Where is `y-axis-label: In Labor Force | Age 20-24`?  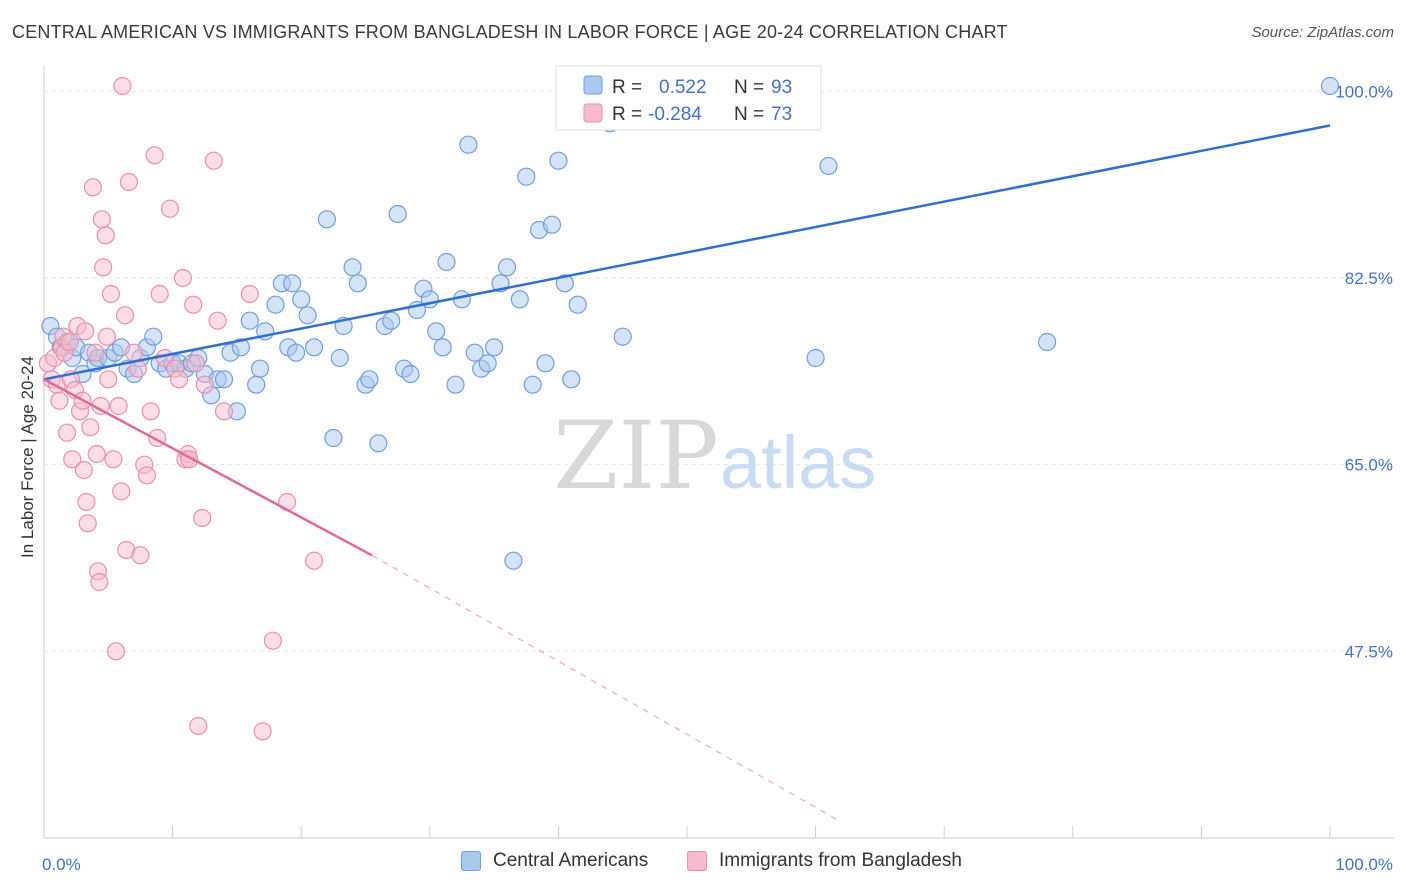 y-axis-label: In Labor Force | Age 20-24 is located at coordinates (27, 457).